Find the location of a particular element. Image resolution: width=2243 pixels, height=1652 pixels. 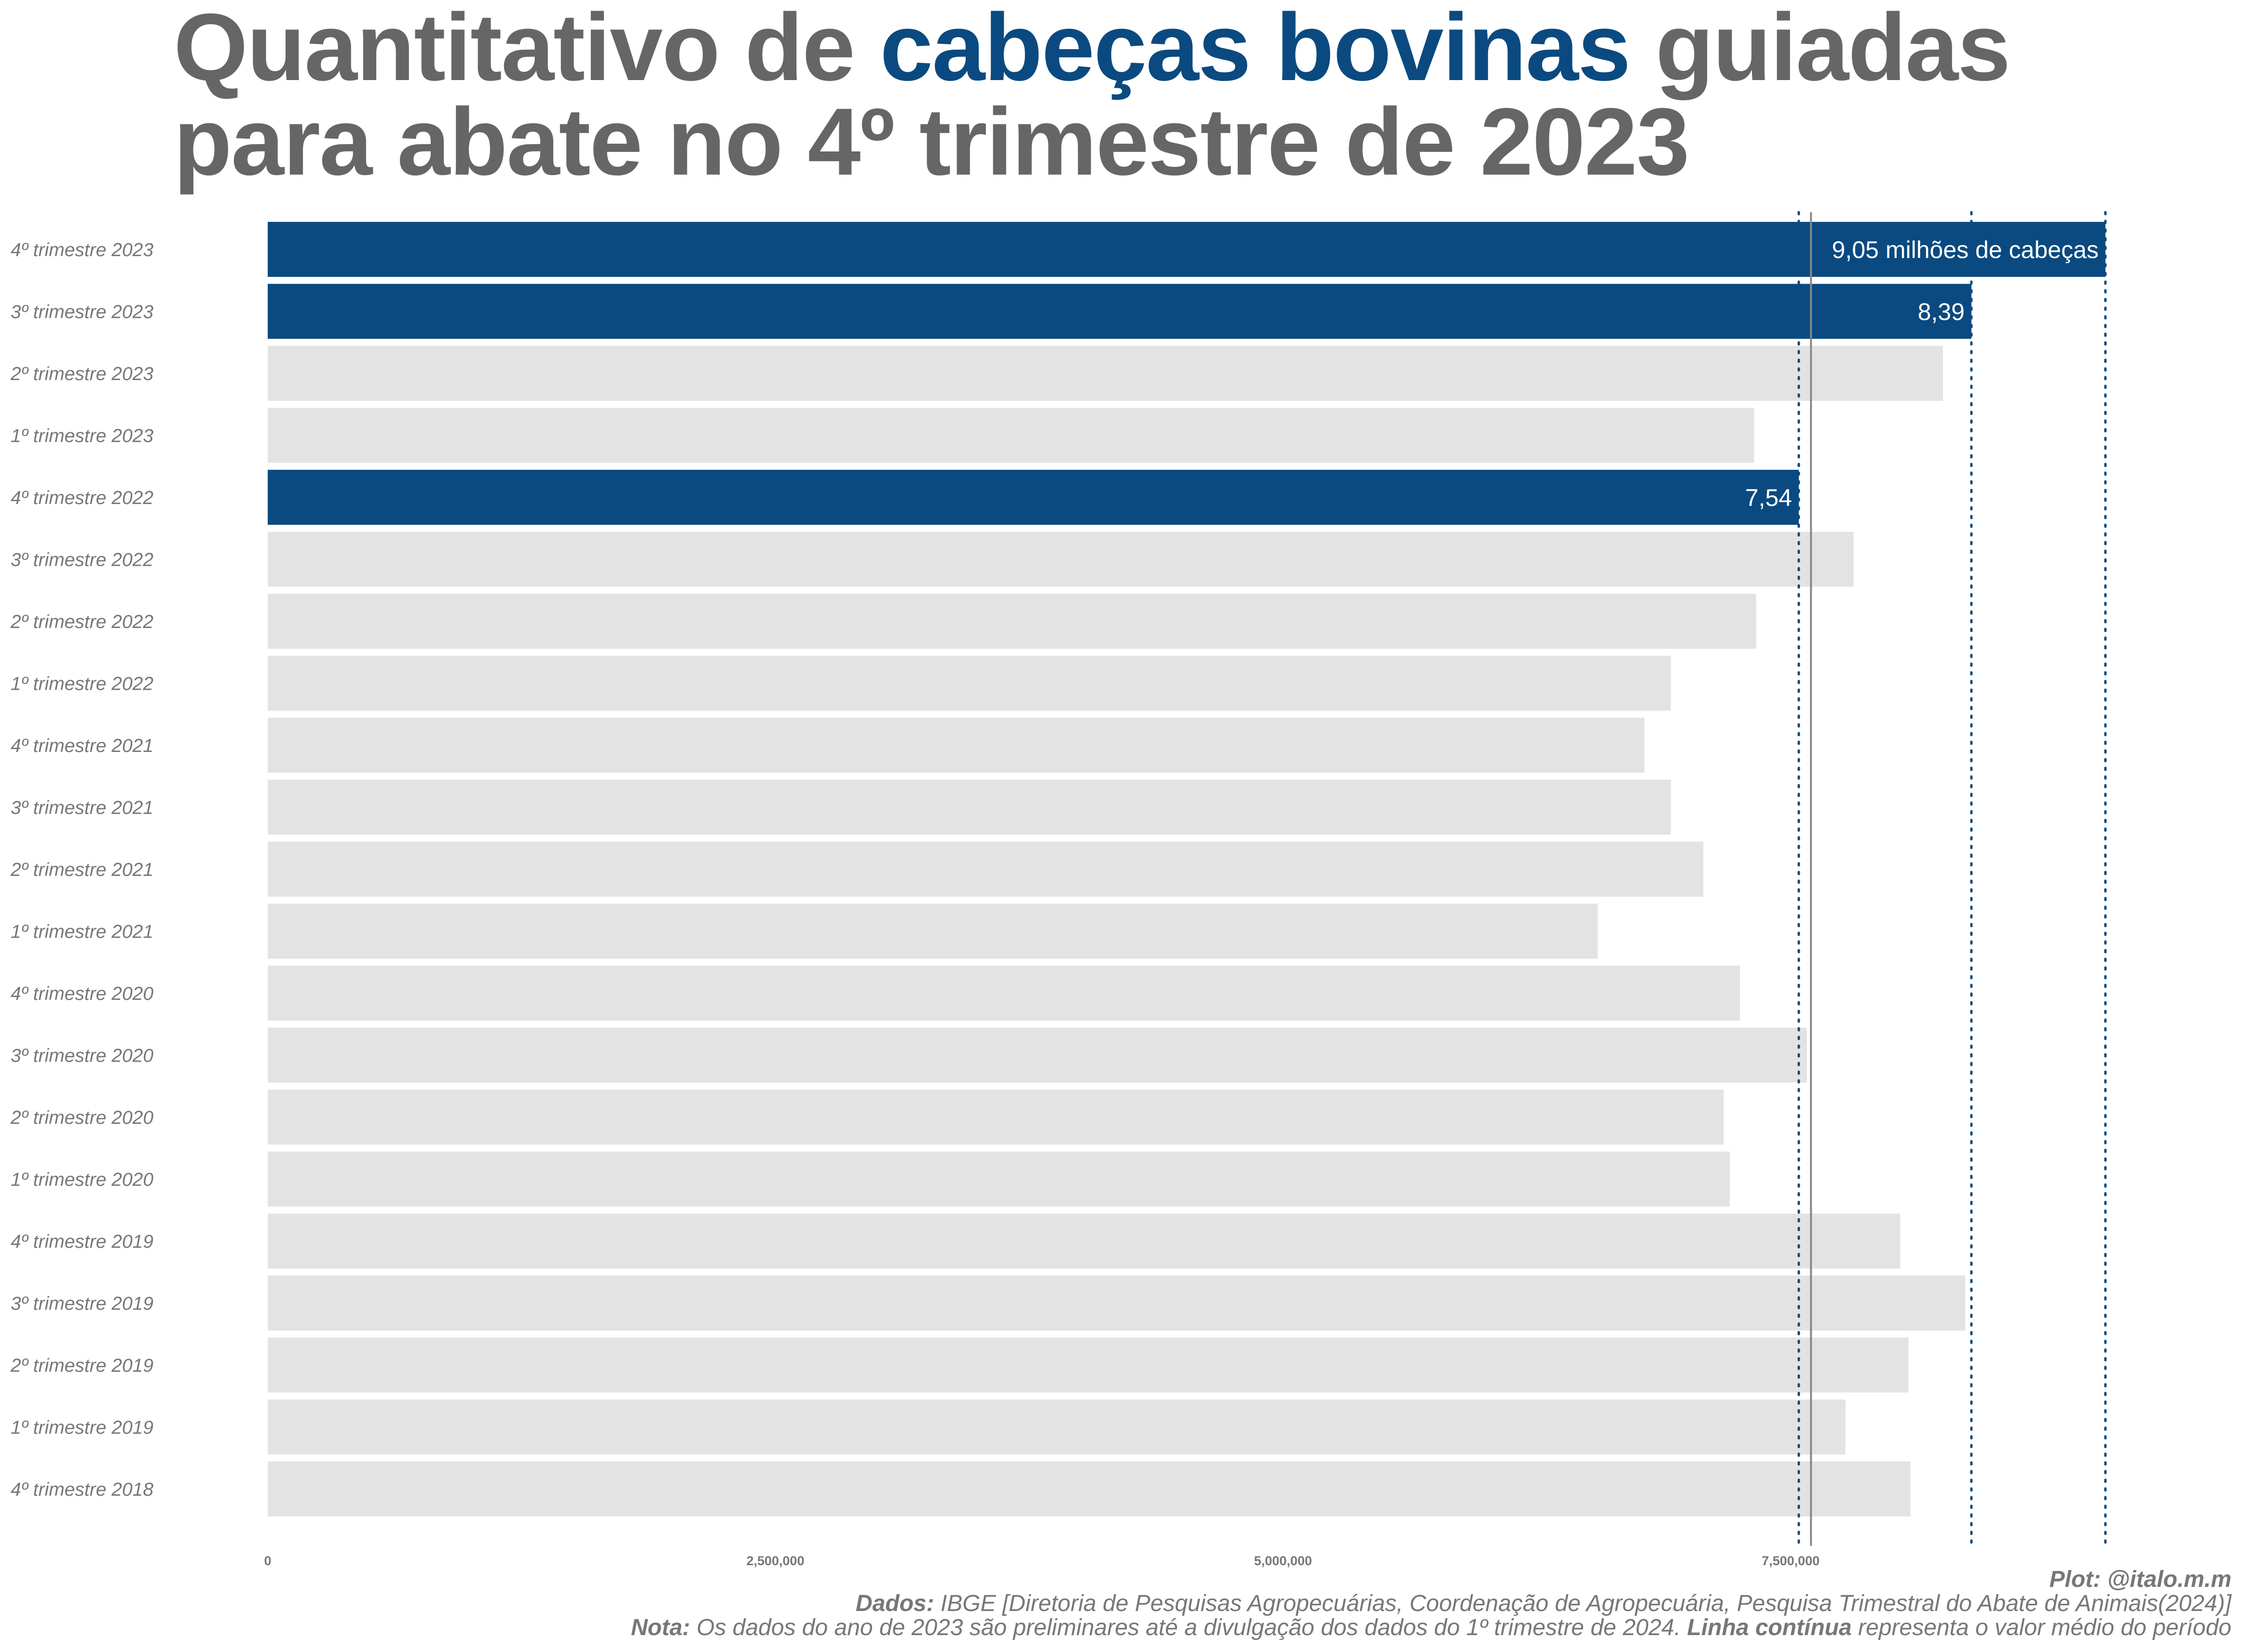

data-source-label: Dados: is located at coordinates (895, 1604).